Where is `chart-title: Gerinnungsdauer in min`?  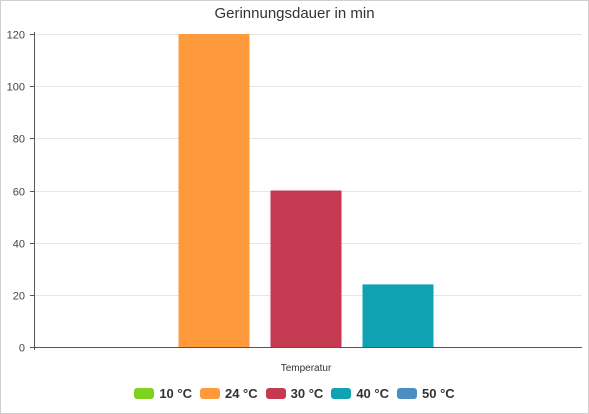 chart-title: Gerinnungsdauer in min is located at coordinates (294, 13).